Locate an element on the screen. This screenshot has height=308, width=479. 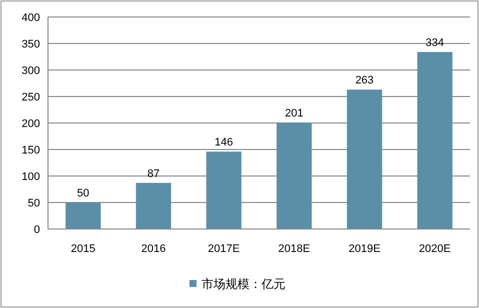
data-label: 50 is located at coordinates (83, 194).